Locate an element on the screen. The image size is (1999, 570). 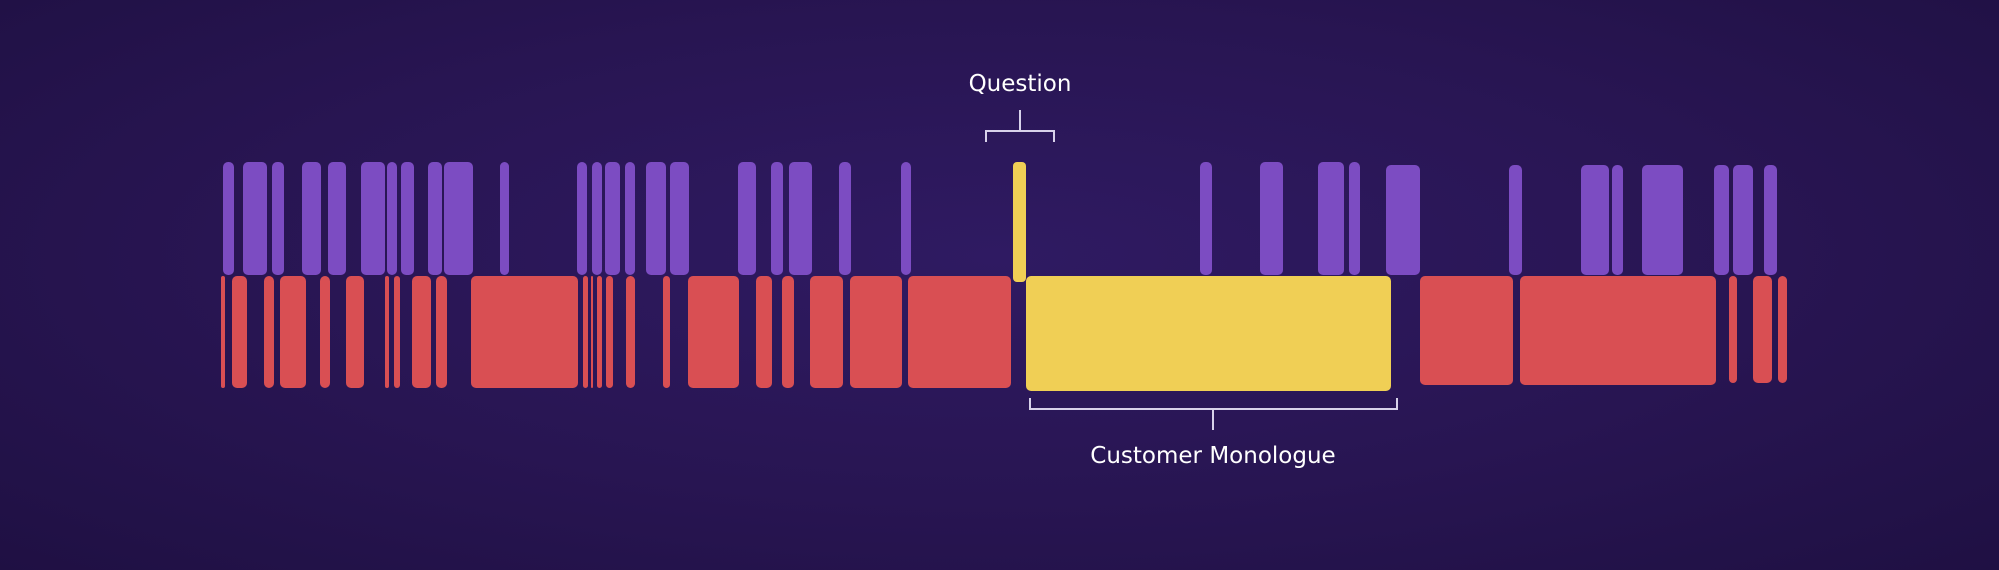
monologue-bracket is located at coordinates (1213, 414).